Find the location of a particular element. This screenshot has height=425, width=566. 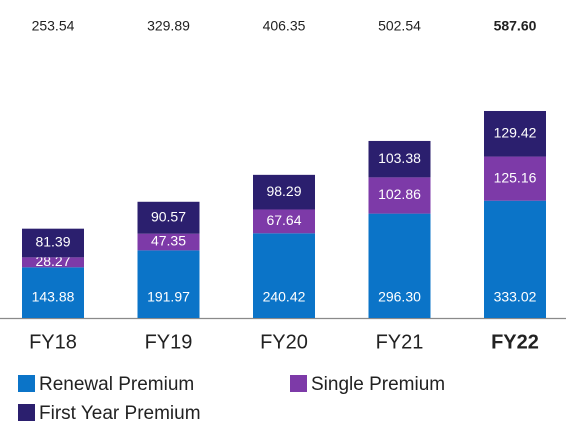

legend-label: Renewal Premium is located at coordinates (116, 384).